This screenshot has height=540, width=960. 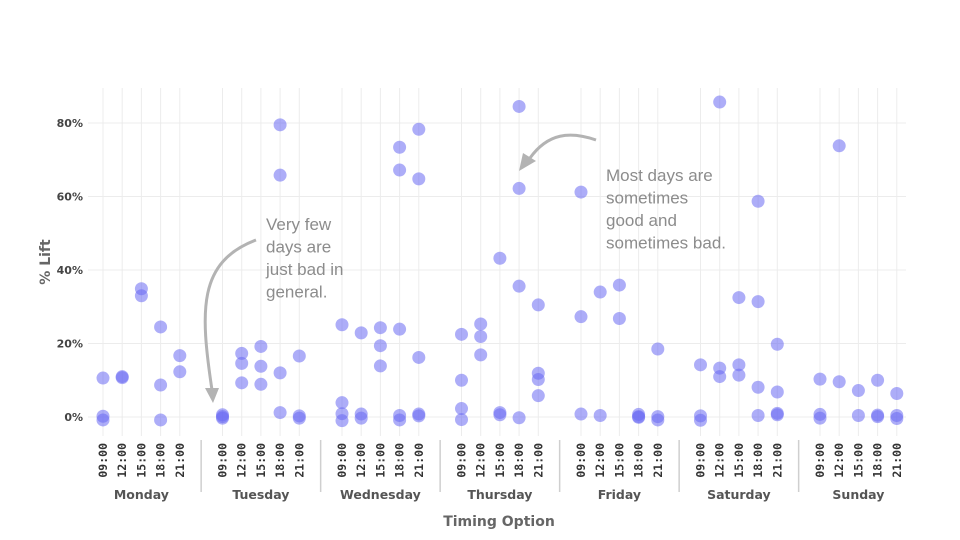 I want to click on y-axis-ticks: 0% 20% 40% 60% 80%, so click(x=70, y=270).